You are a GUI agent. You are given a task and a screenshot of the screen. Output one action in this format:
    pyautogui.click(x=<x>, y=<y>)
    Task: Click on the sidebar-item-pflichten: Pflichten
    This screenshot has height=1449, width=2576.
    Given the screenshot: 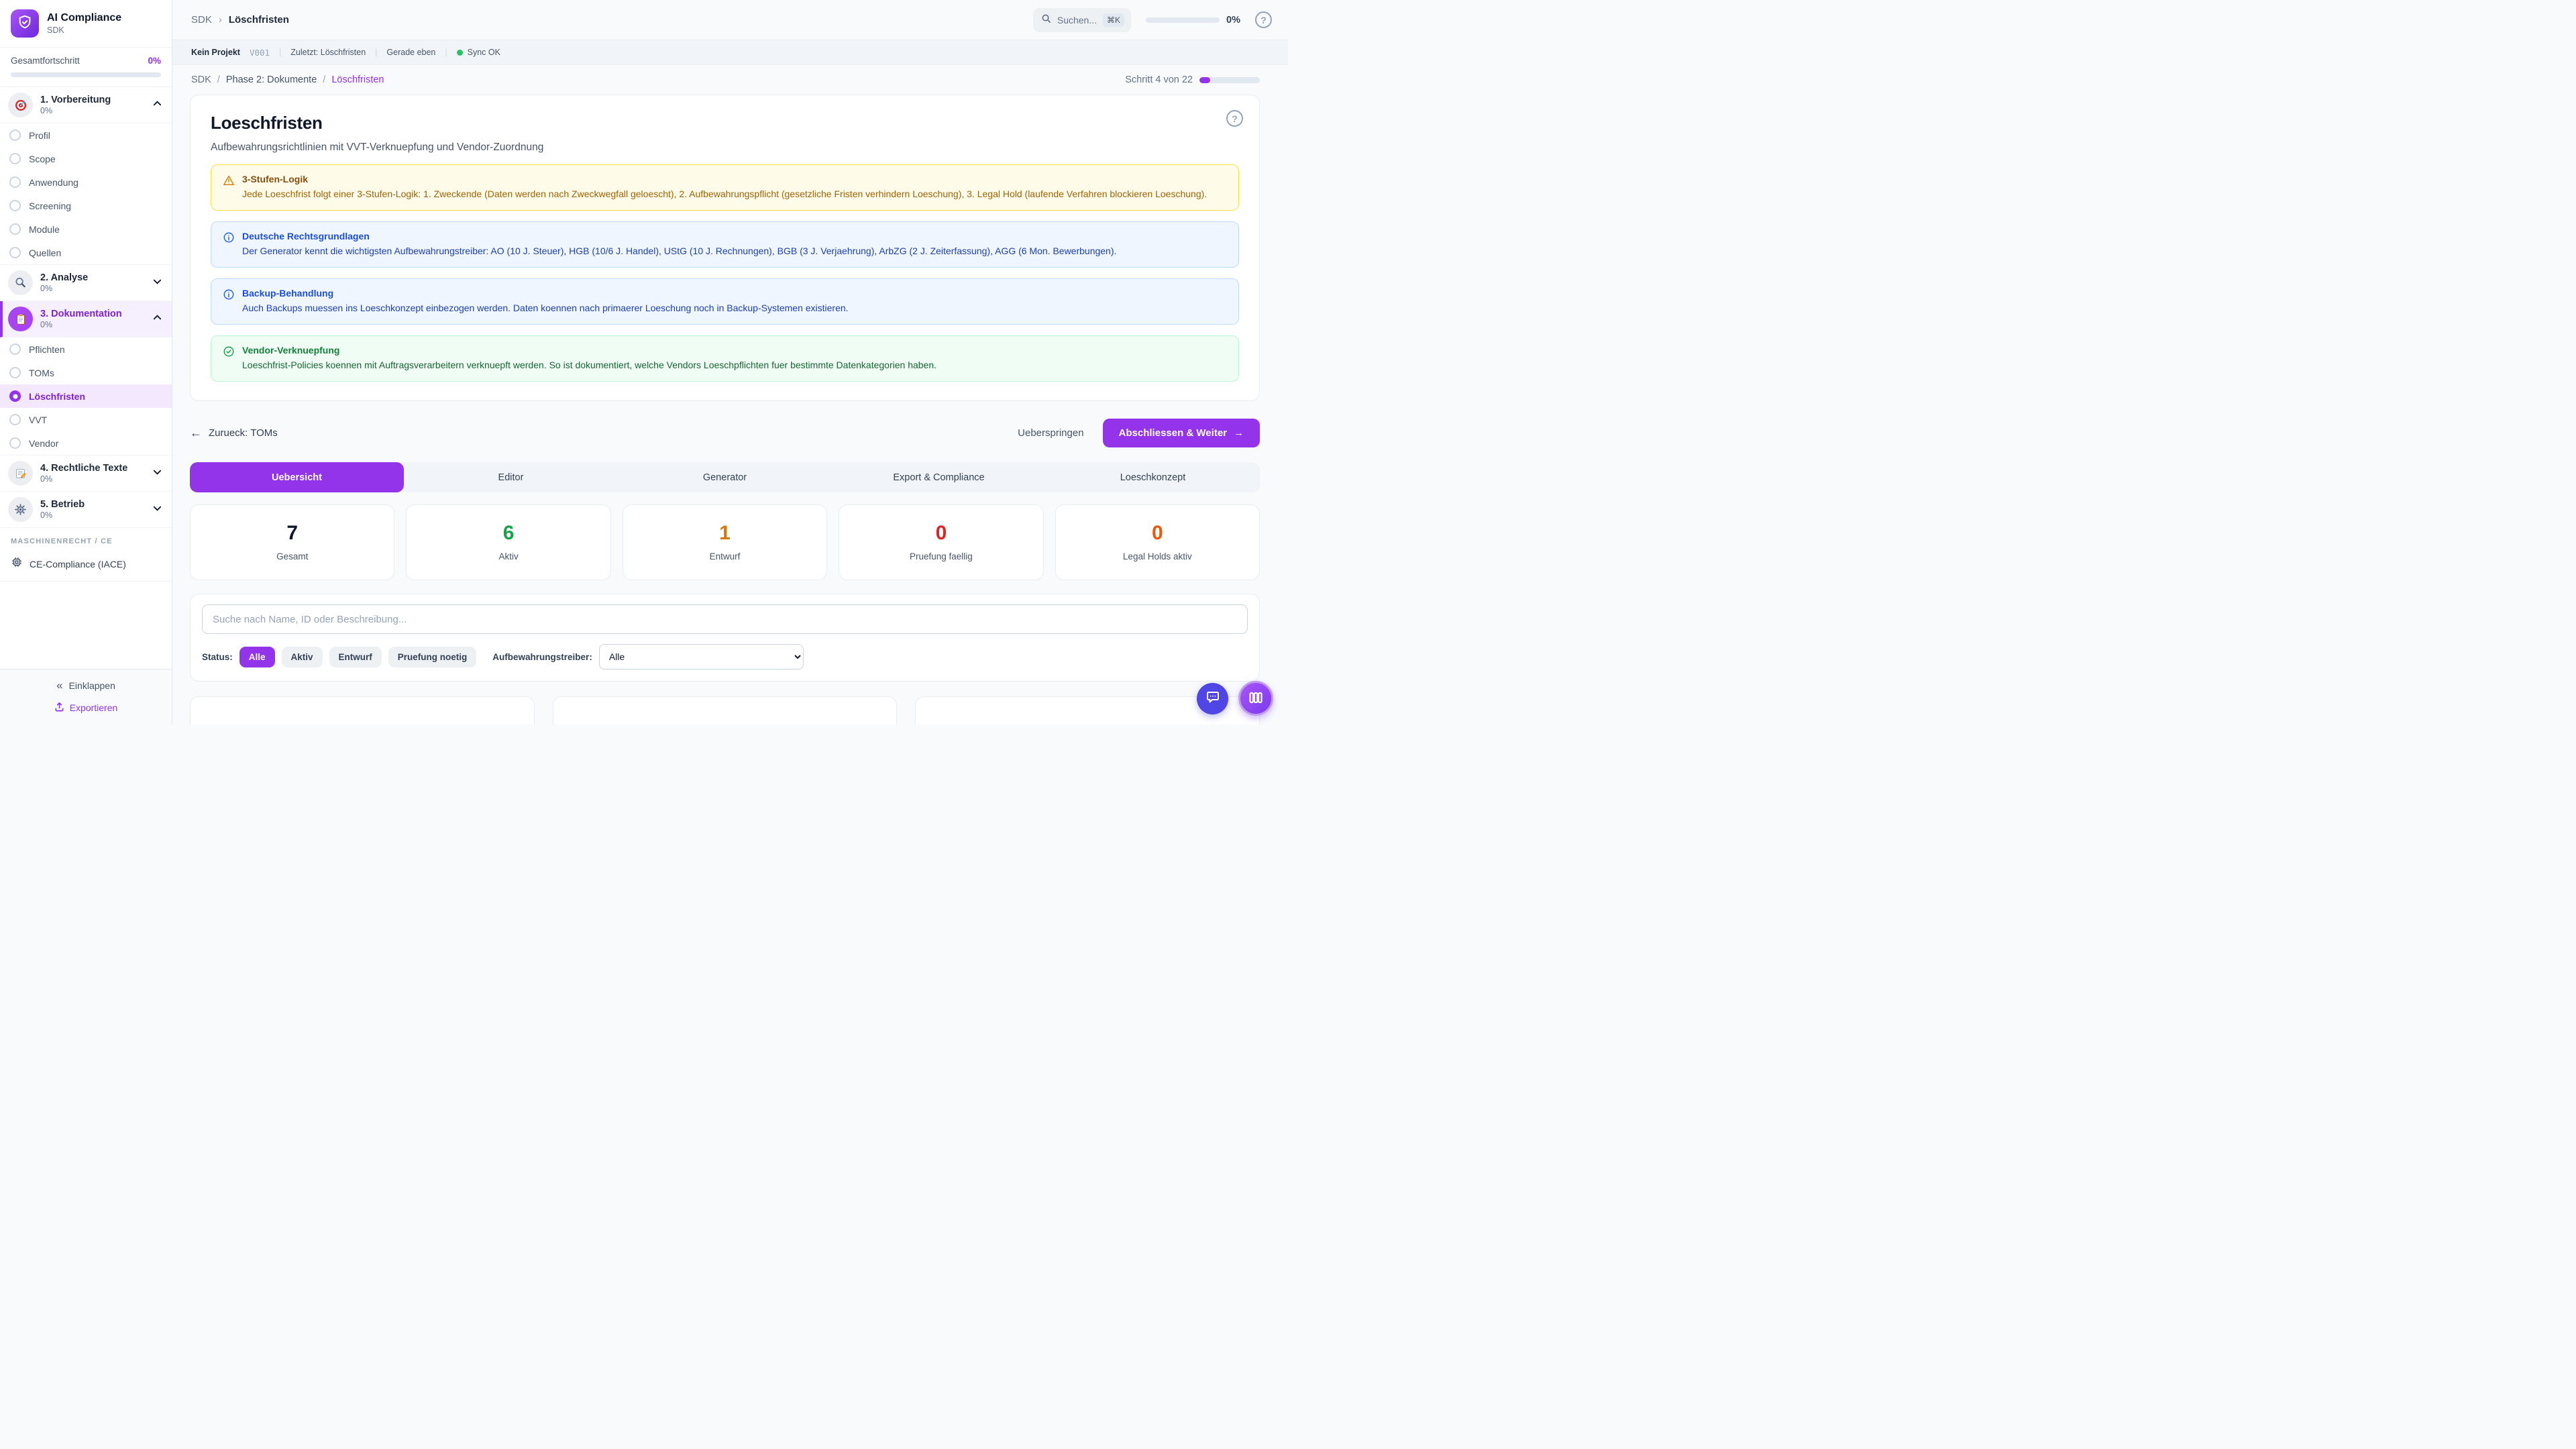 What is the action you would take?
    pyautogui.click(x=86, y=349)
    